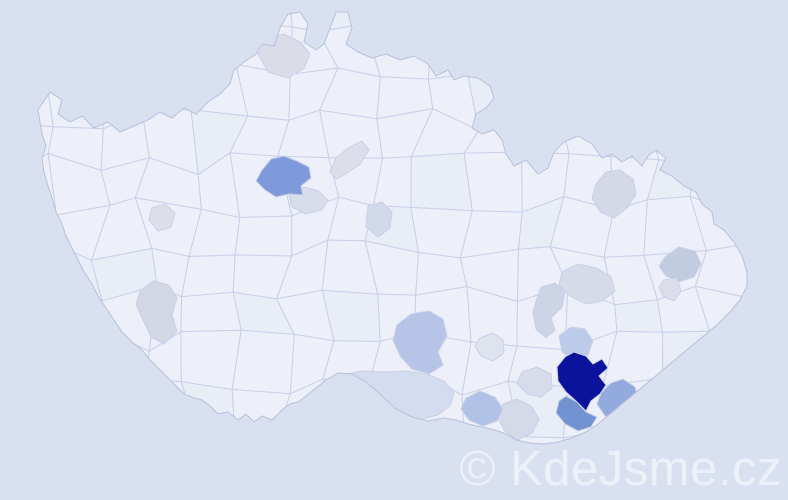  What do you see at coordinates (518, 419) in the screenshot?
I see `district-r12-gray` at bounding box center [518, 419].